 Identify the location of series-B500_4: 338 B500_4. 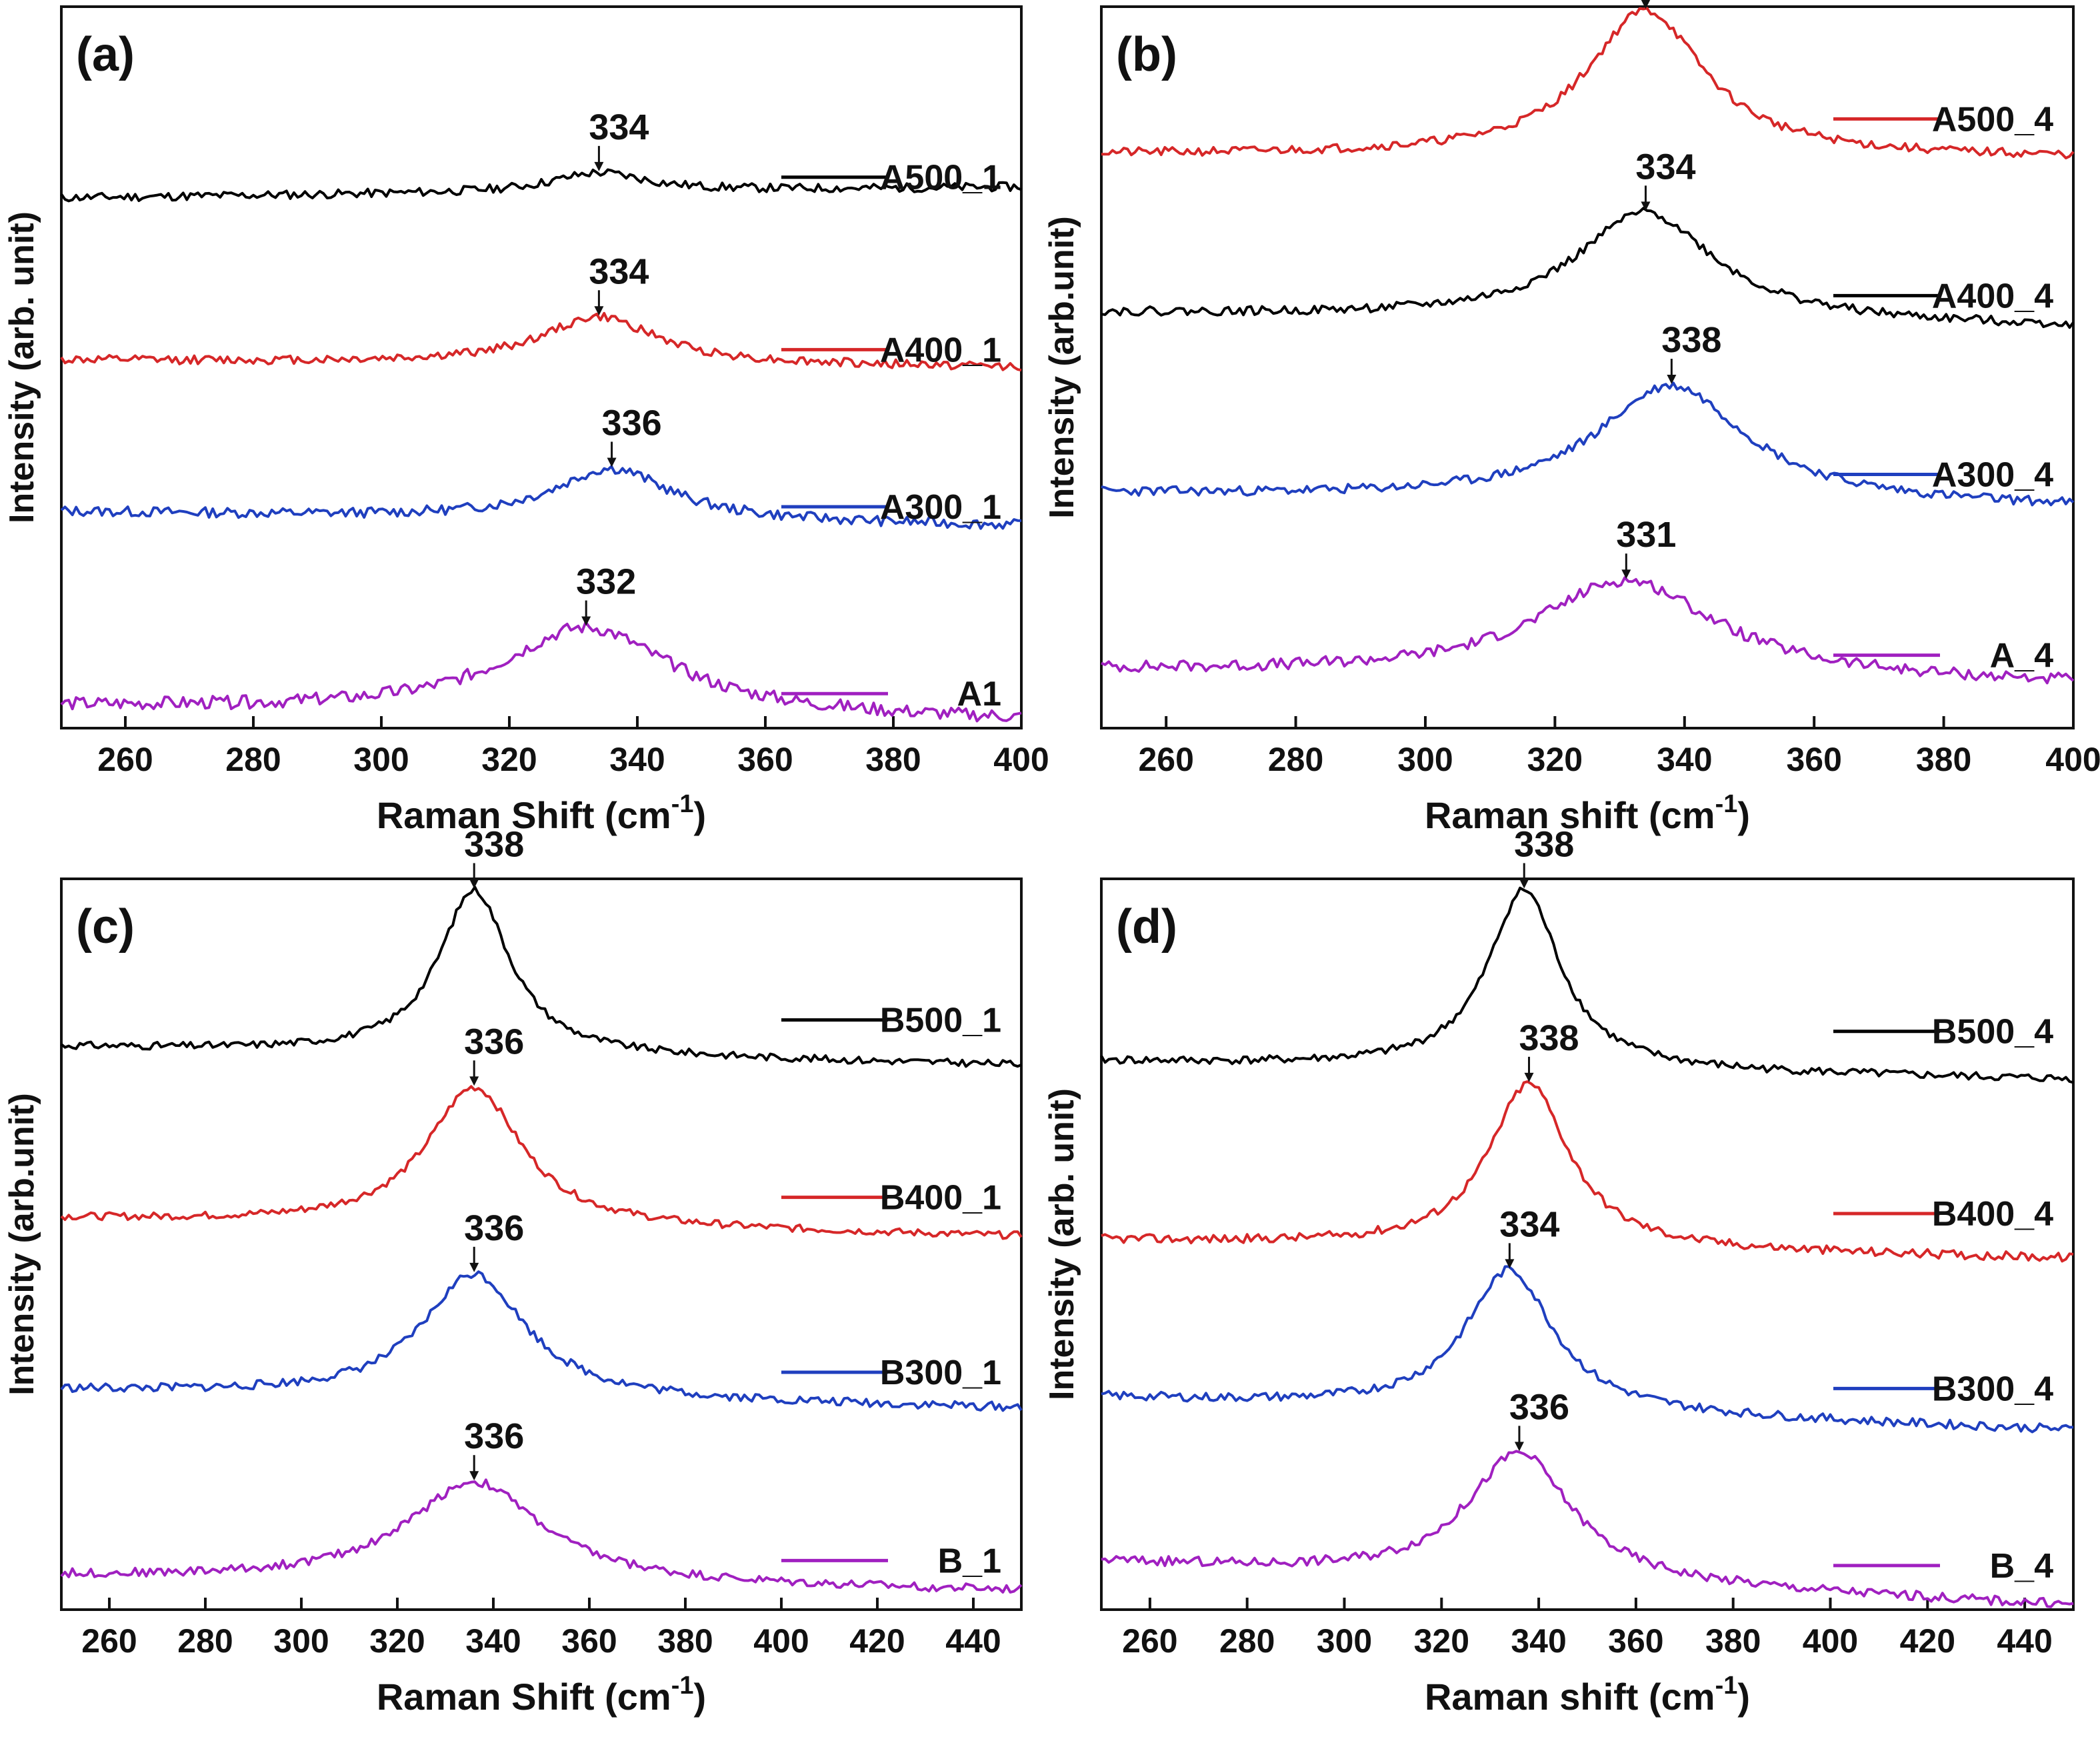
(1587, 954).